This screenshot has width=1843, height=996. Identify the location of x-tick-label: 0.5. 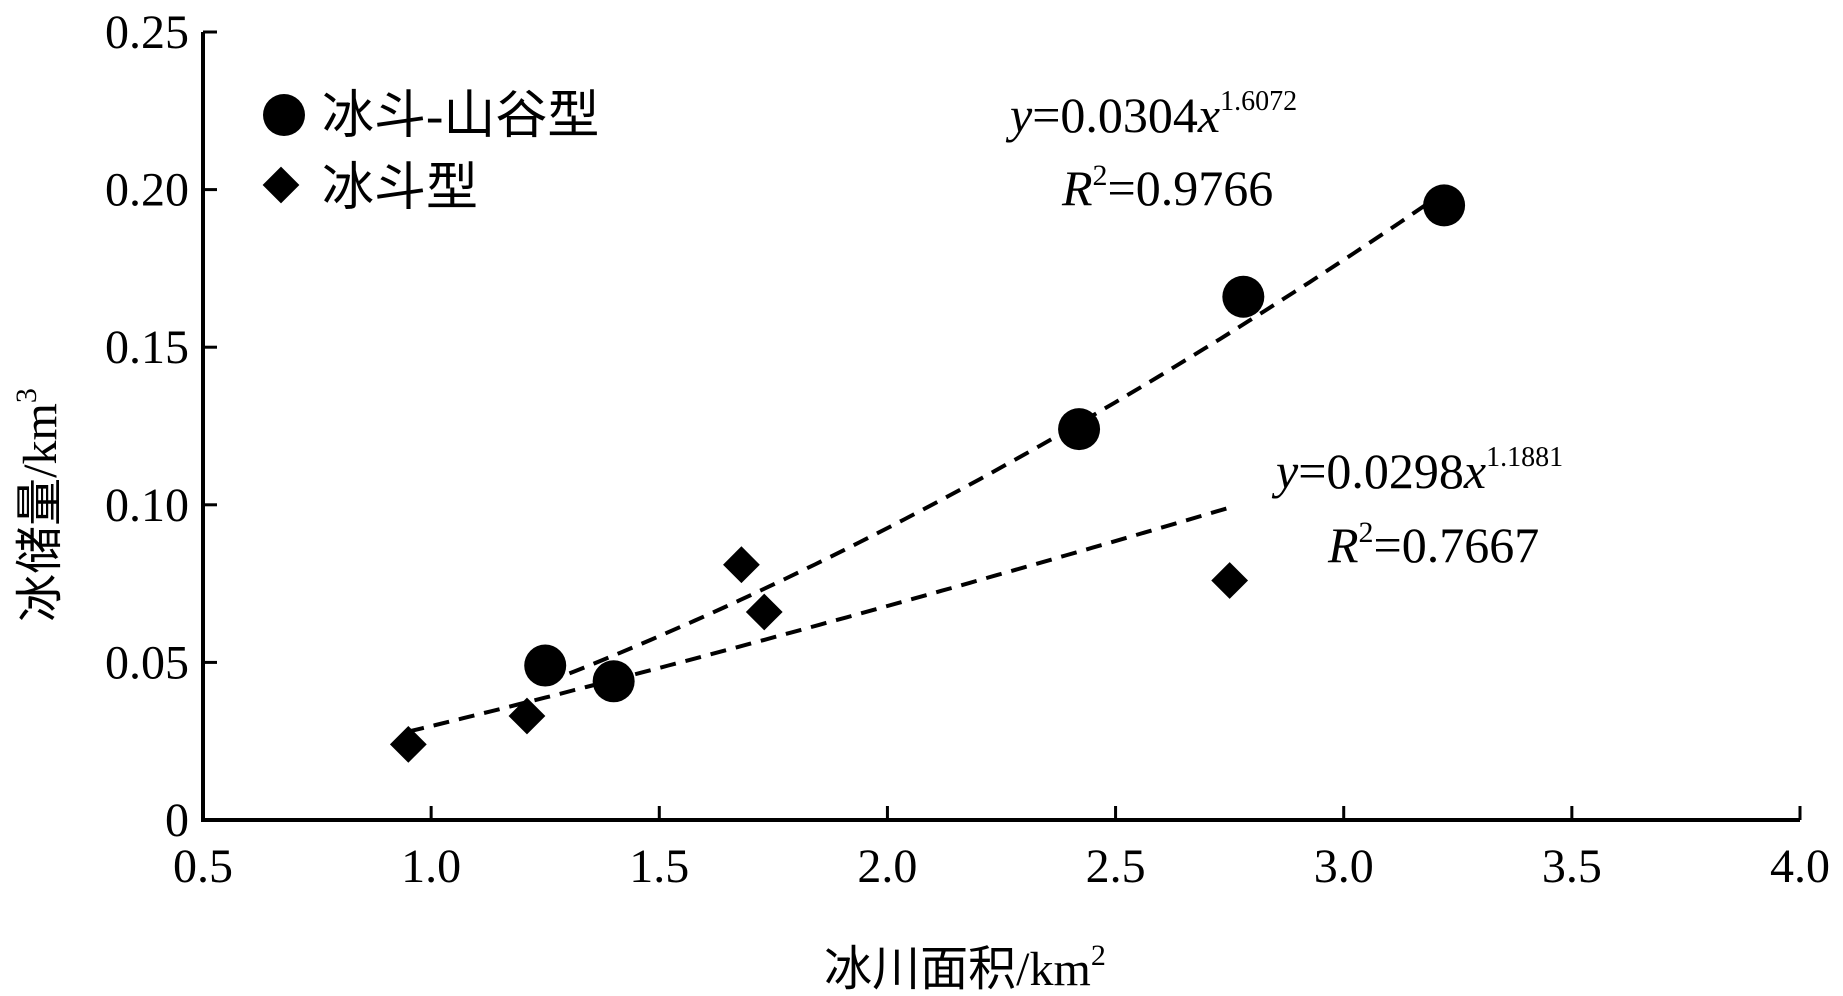
(203, 866).